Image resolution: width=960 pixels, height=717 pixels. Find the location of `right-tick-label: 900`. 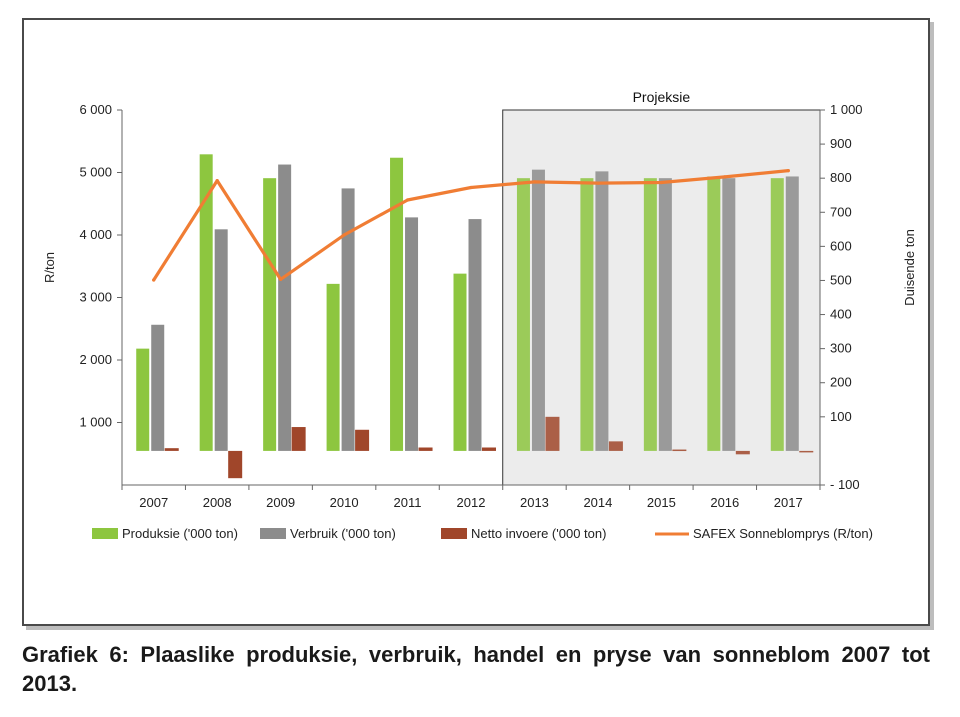

right-tick-label: 900 is located at coordinates (841, 143).